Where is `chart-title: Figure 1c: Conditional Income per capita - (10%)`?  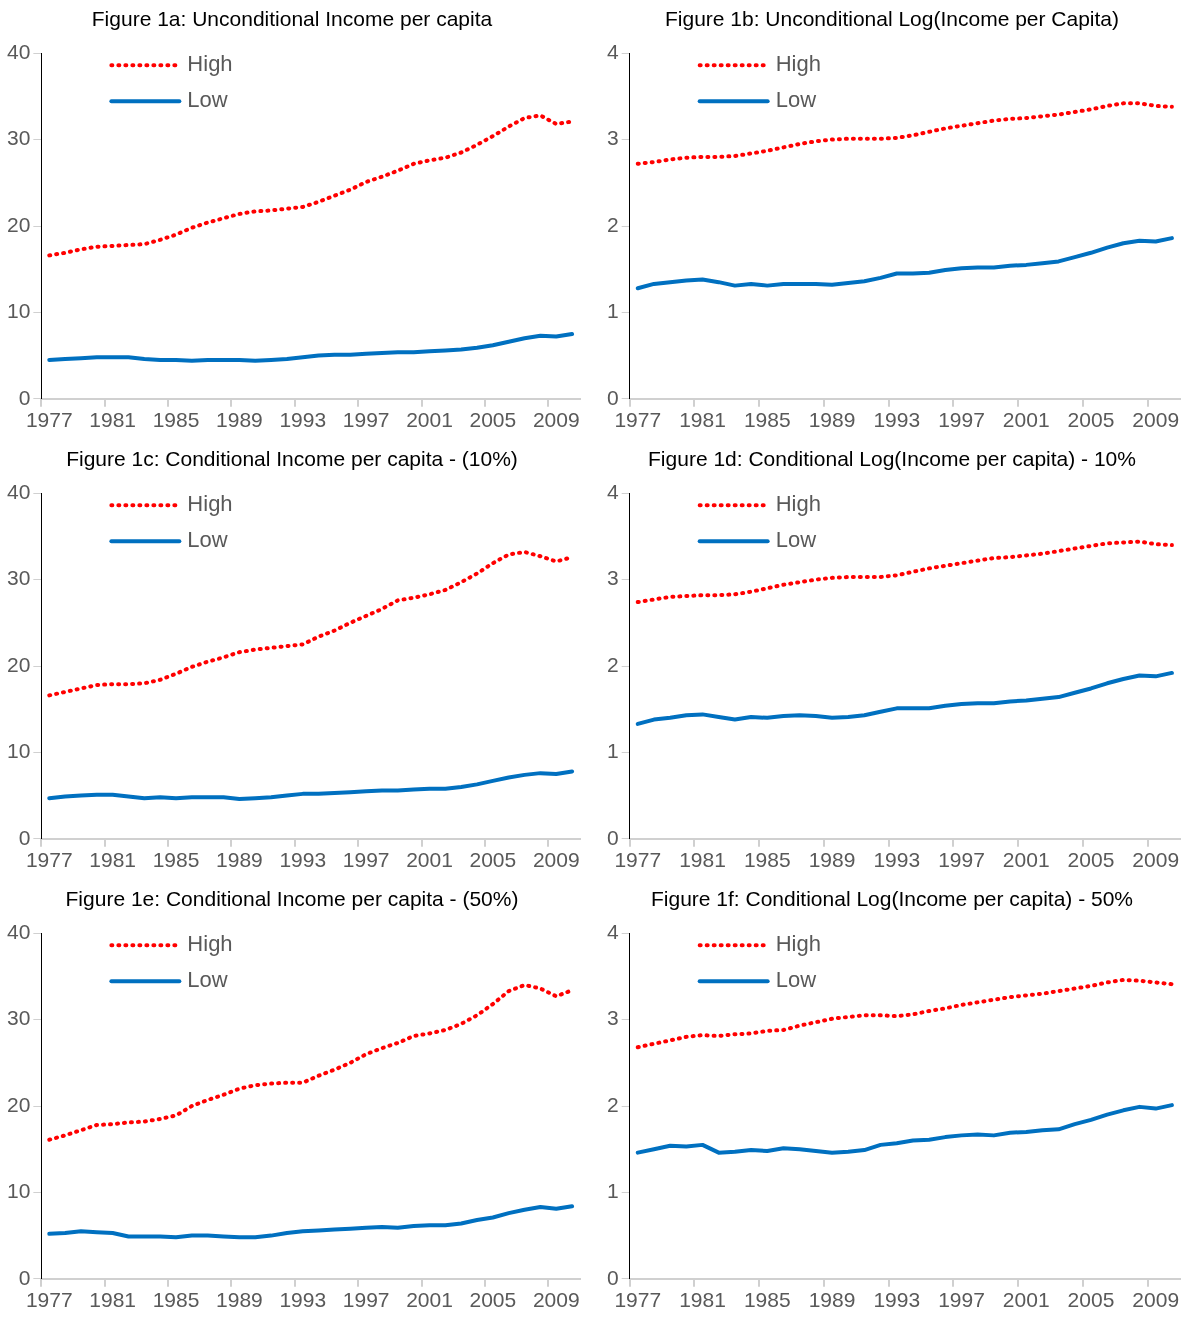 chart-title: Figure 1c: Conditional Income per capita - (10%) is located at coordinates (292, 459).